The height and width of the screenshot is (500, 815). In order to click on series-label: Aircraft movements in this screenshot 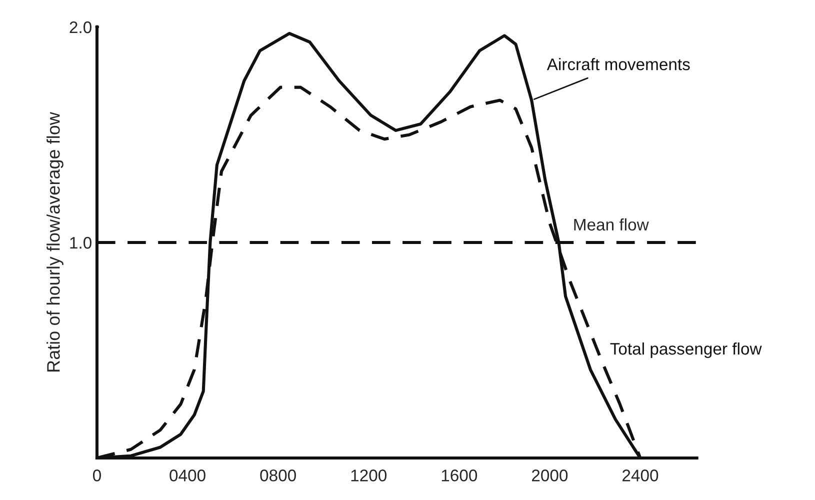, I will do `click(618, 64)`.